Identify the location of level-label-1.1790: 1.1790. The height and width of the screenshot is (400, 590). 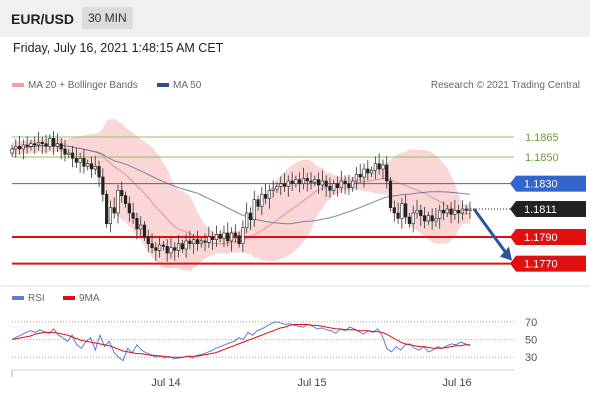
(541, 238).